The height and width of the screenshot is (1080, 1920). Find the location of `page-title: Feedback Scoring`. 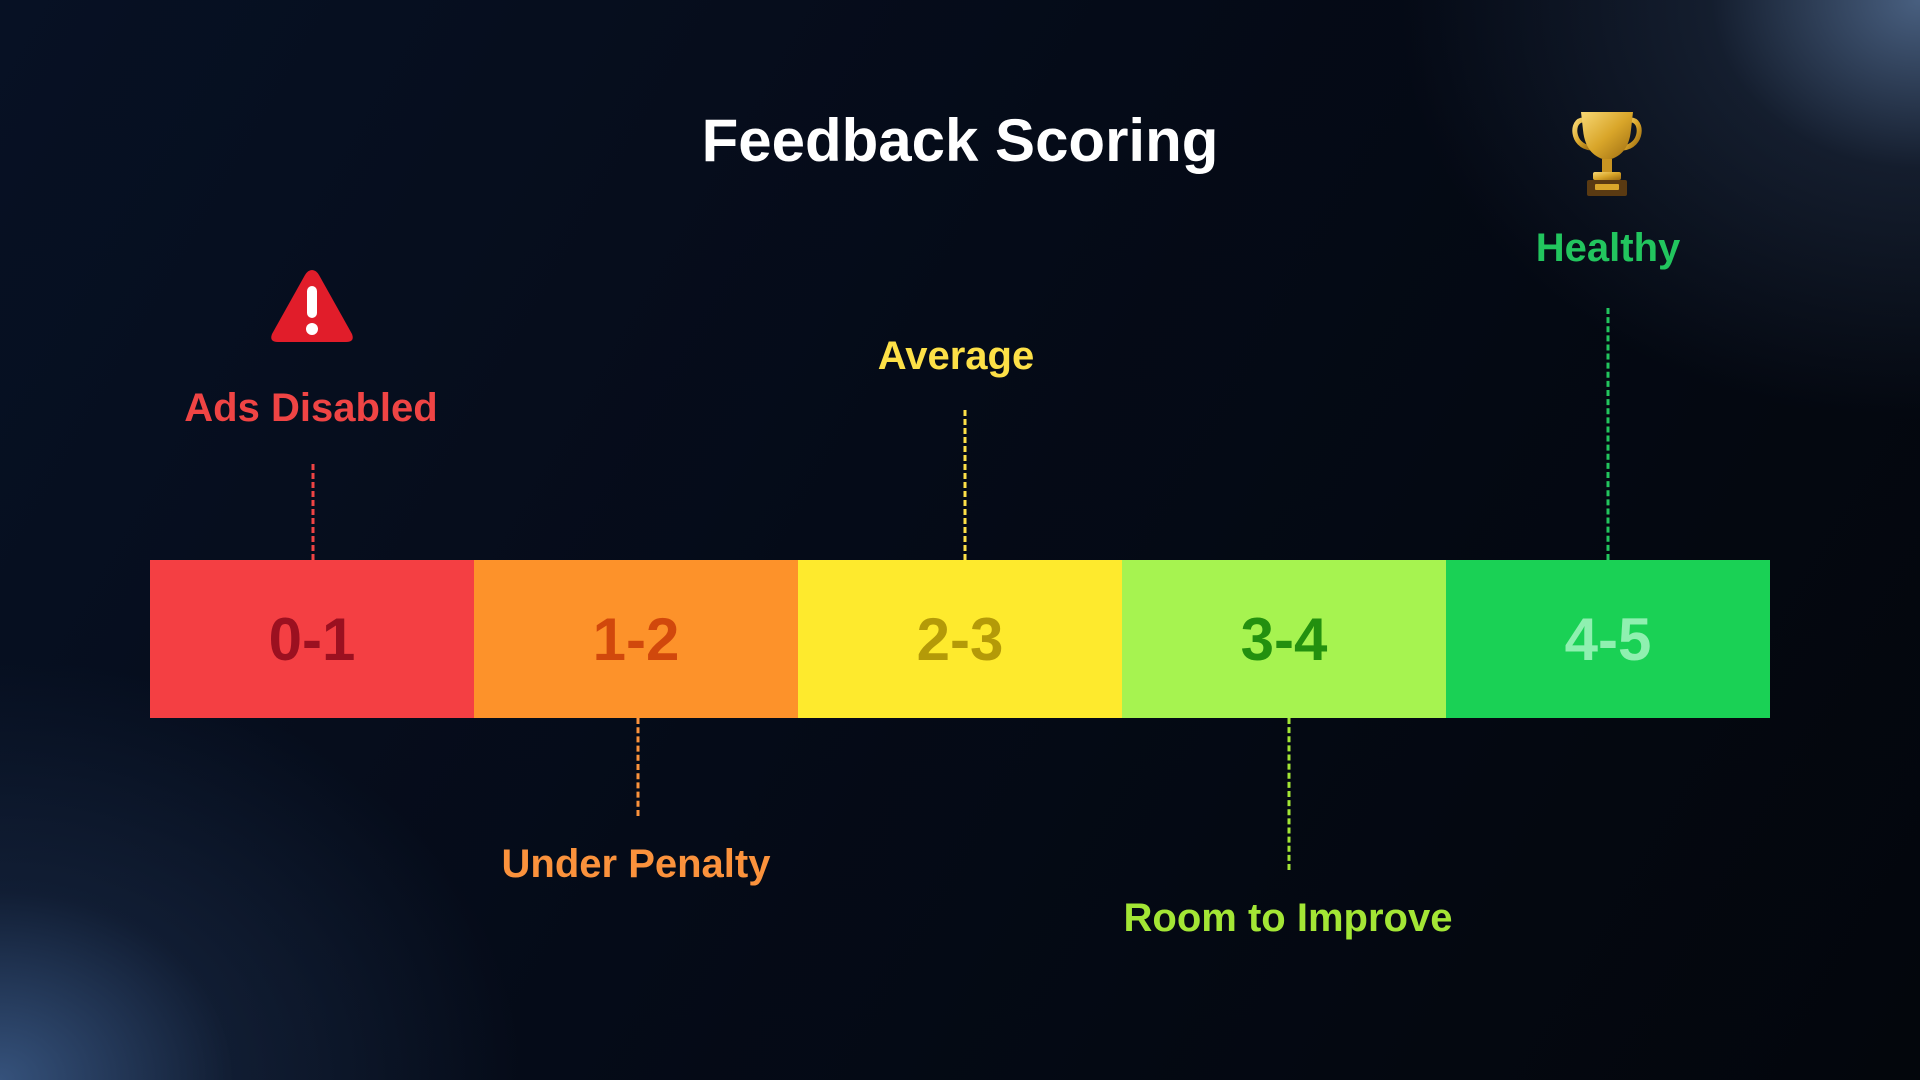

page-title: Feedback Scoring is located at coordinates (960, 140).